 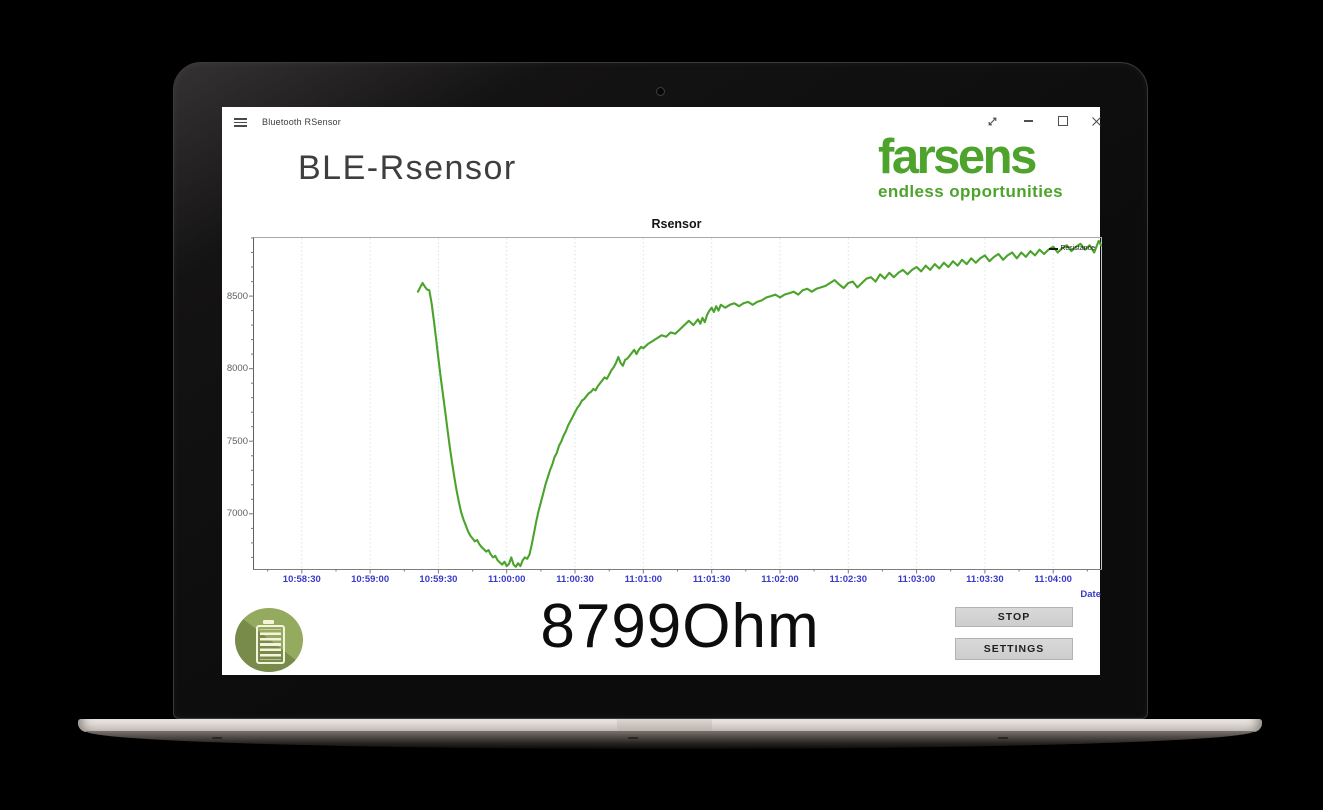 What do you see at coordinates (370, 579) in the screenshot?
I see `x-tick-label: 10:59:00` at bounding box center [370, 579].